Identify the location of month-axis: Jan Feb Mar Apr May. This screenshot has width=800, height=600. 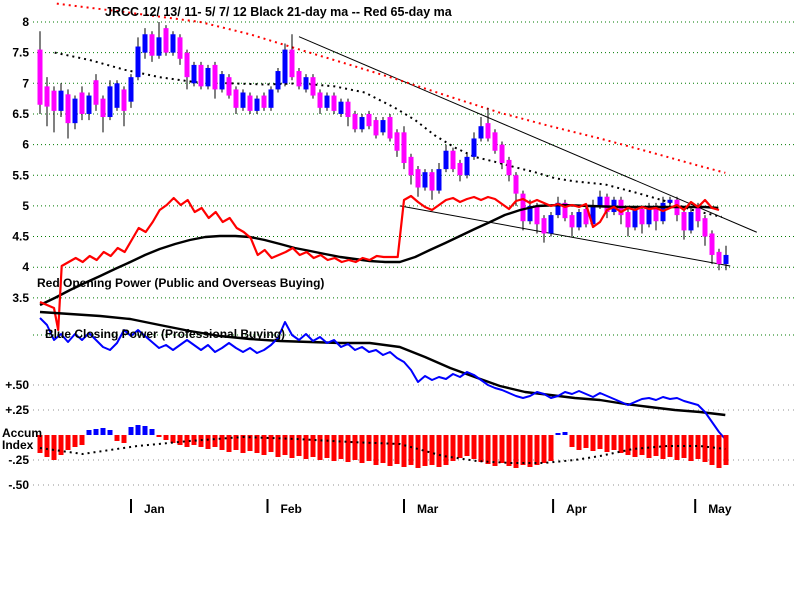
(431, 507).